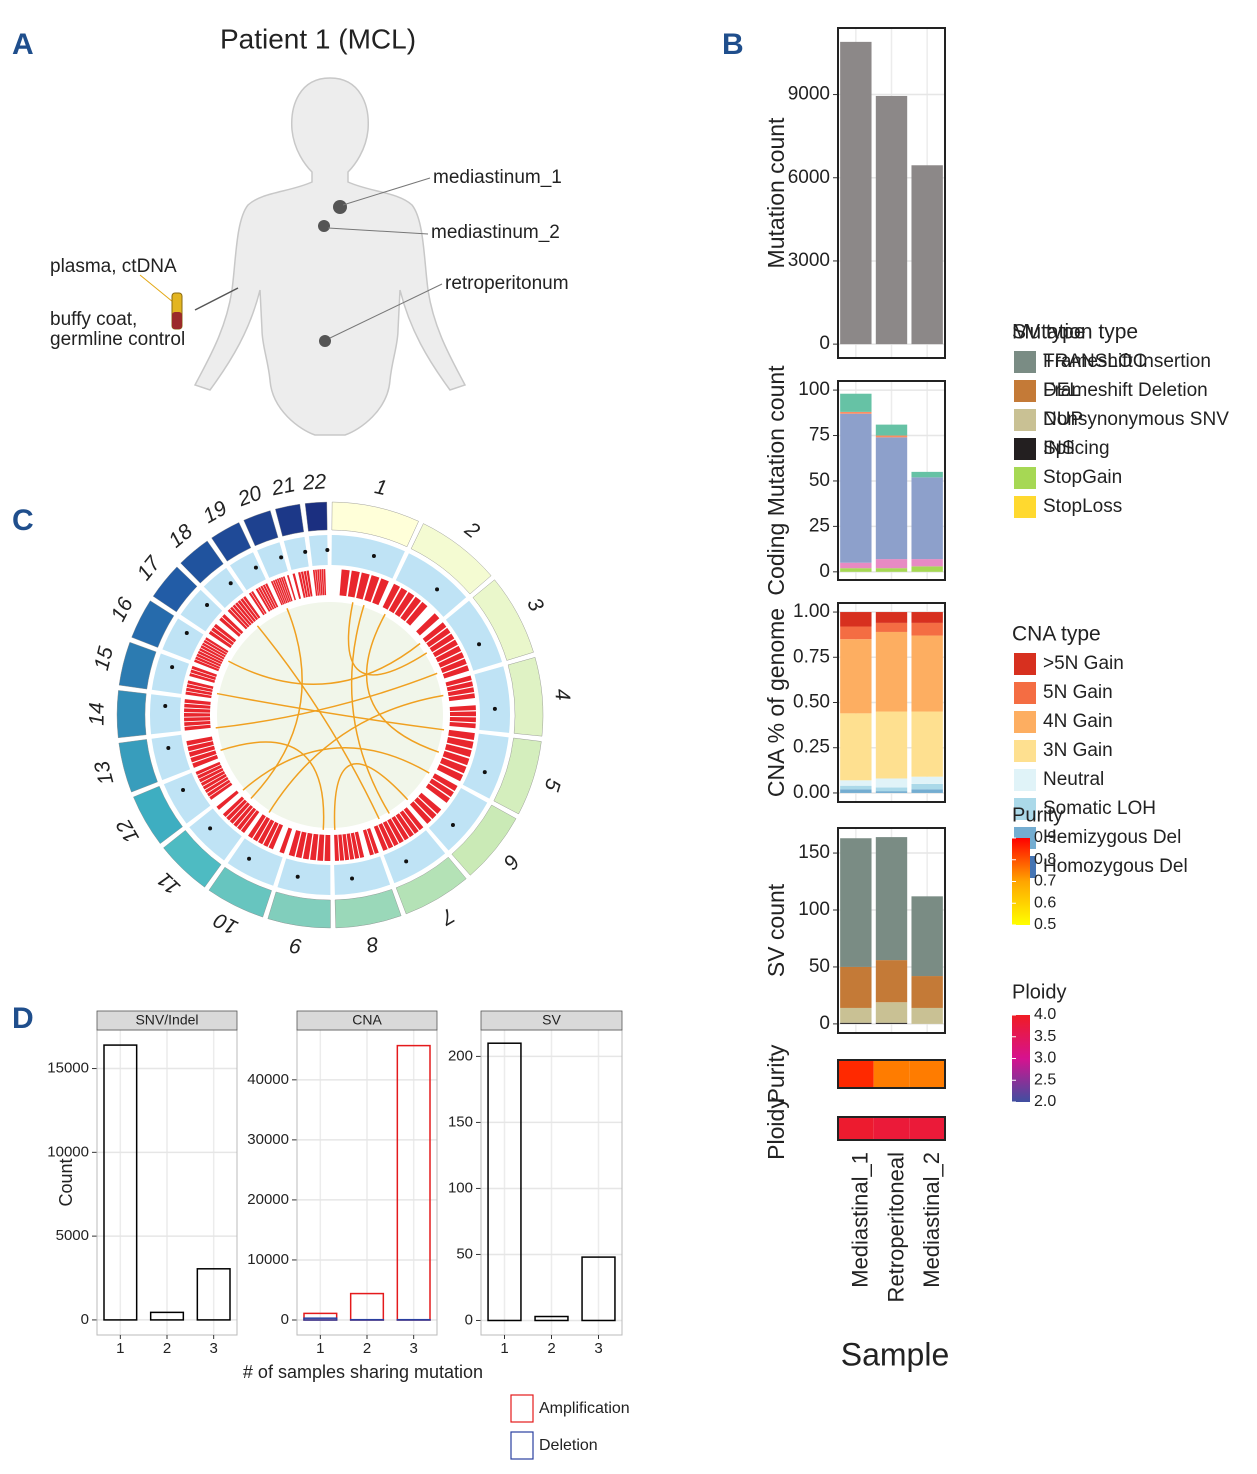 Image resolution: width=1257 pixels, height=1474 pixels. What do you see at coordinates (1115, 866) in the screenshot?
I see `legend-label: Homozygous Del` at bounding box center [1115, 866].